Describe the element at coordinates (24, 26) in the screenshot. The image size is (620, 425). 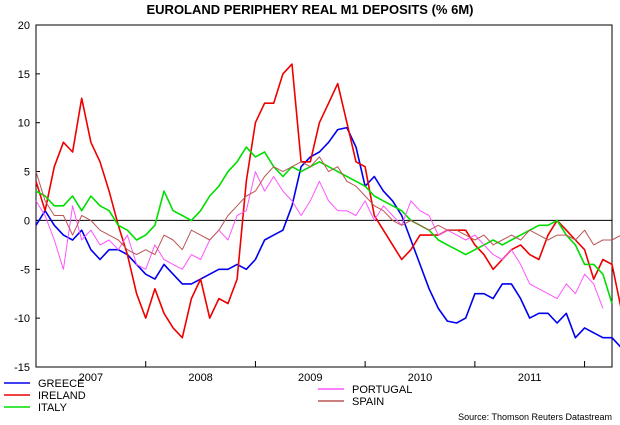
I see `y-tick-label: 20` at that location.